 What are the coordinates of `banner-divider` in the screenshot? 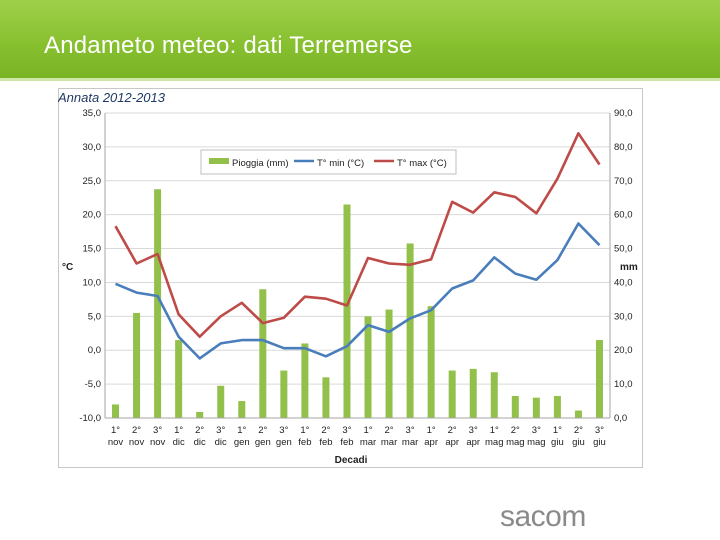 It's located at (360, 79).